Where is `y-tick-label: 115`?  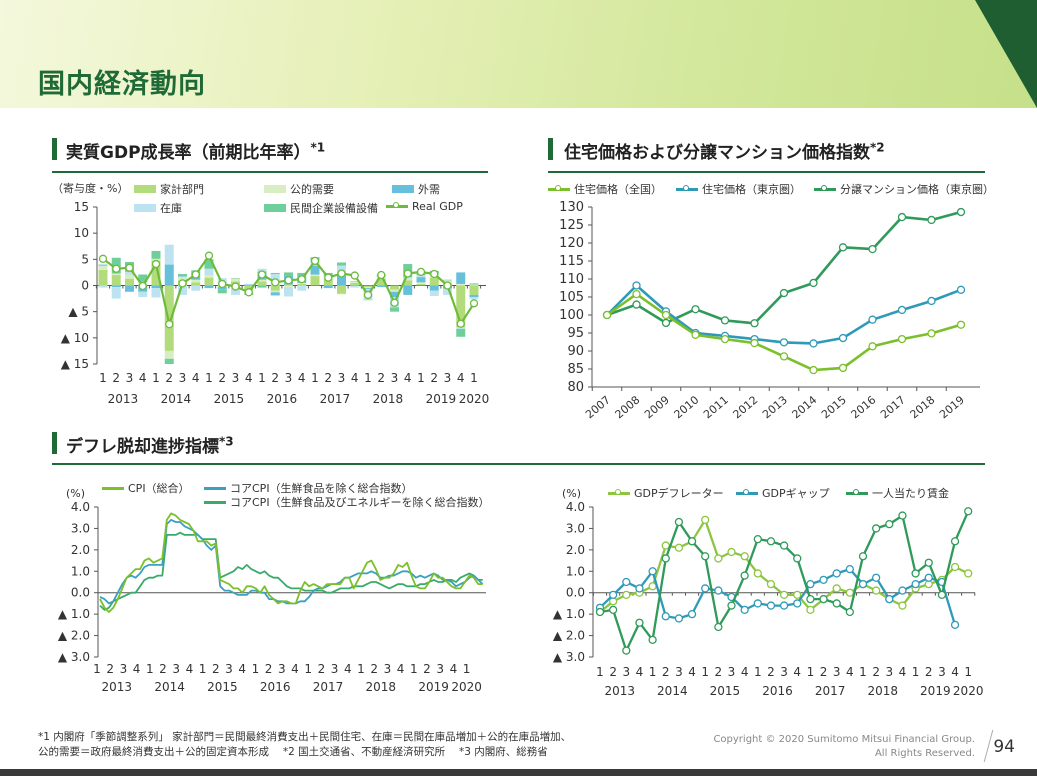 y-tick-label: 115 is located at coordinates (571, 261).